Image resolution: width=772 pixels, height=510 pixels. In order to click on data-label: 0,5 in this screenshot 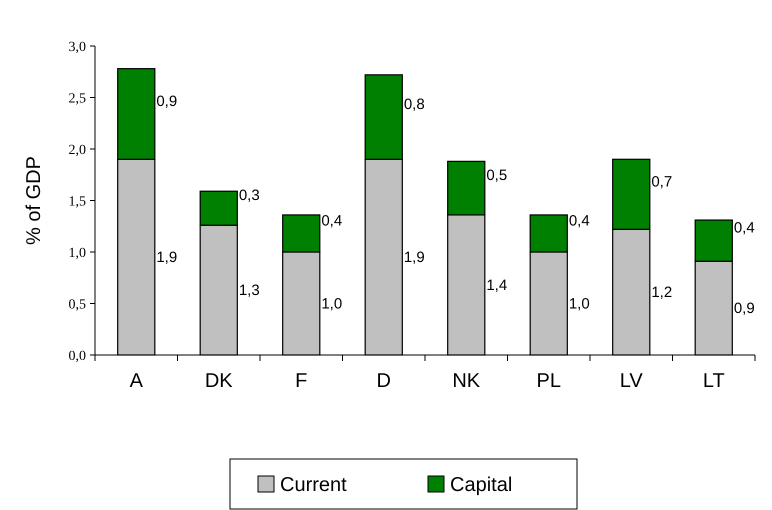, I will do `click(497, 175)`.